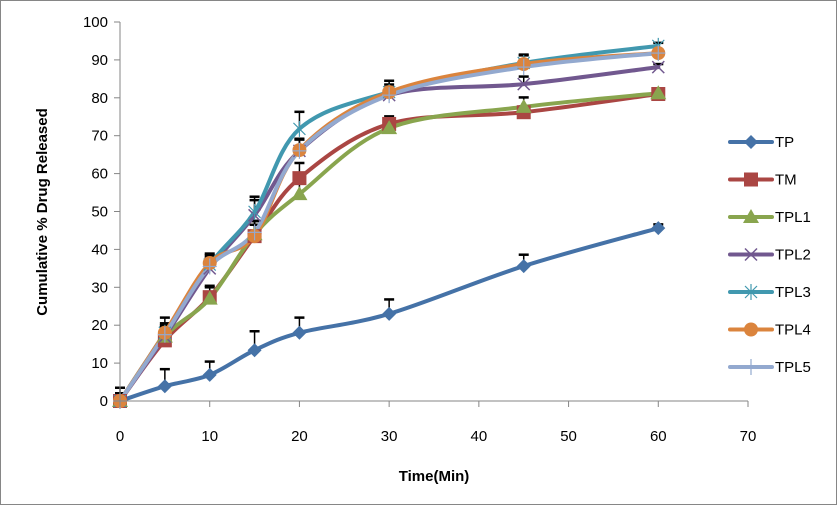  What do you see at coordinates (104, 401) in the screenshot?
I see `y-tick-label: 0` at bounding box center [104, 401].